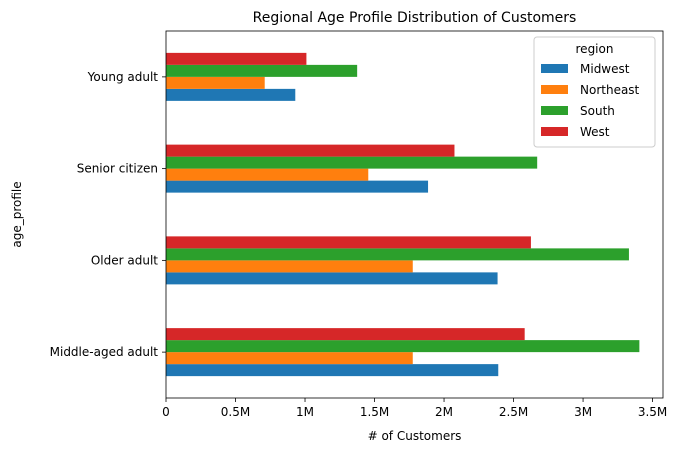  What do you see at coordinates (104, 352) in the screenshot?
I see `y-tick-label: Middle-aged adult` at bounding box center [104, 352].